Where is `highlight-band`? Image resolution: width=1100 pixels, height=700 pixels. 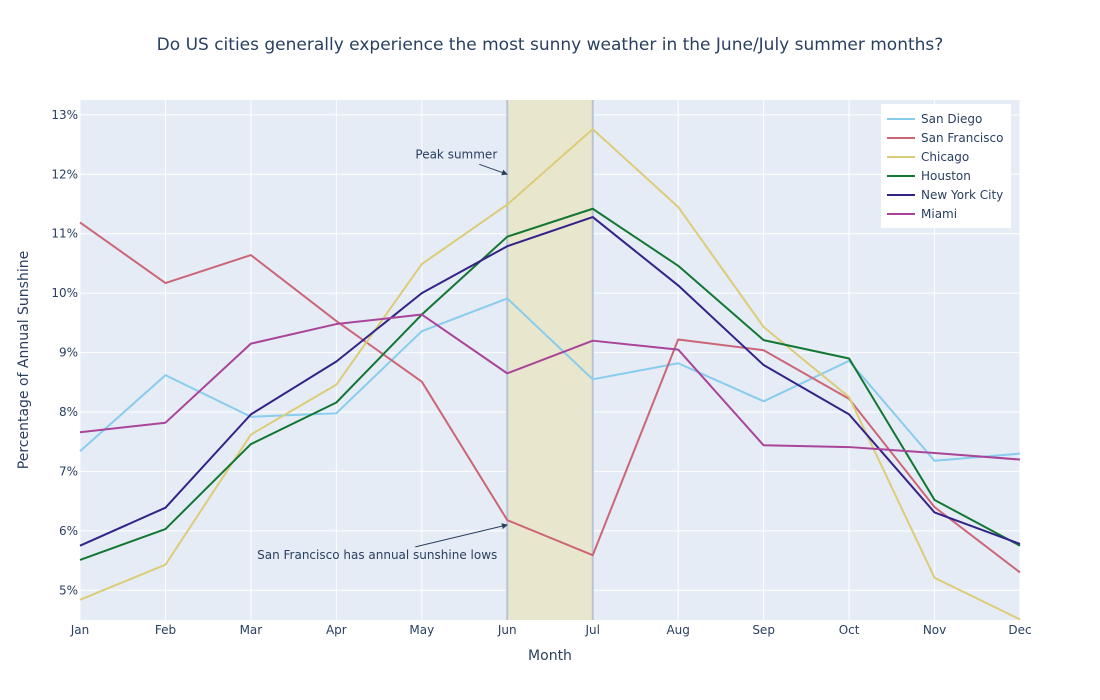 highlight-band is located at coordinates (550, 360).